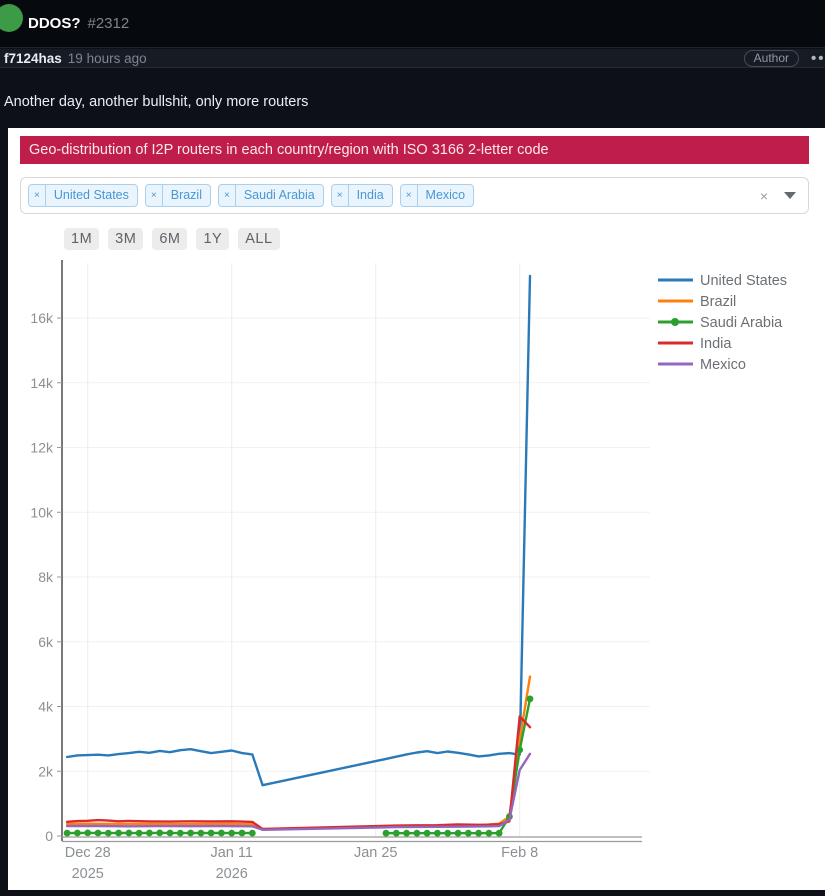  I want to click on svg-text: Feb 8, so click(519, 853).